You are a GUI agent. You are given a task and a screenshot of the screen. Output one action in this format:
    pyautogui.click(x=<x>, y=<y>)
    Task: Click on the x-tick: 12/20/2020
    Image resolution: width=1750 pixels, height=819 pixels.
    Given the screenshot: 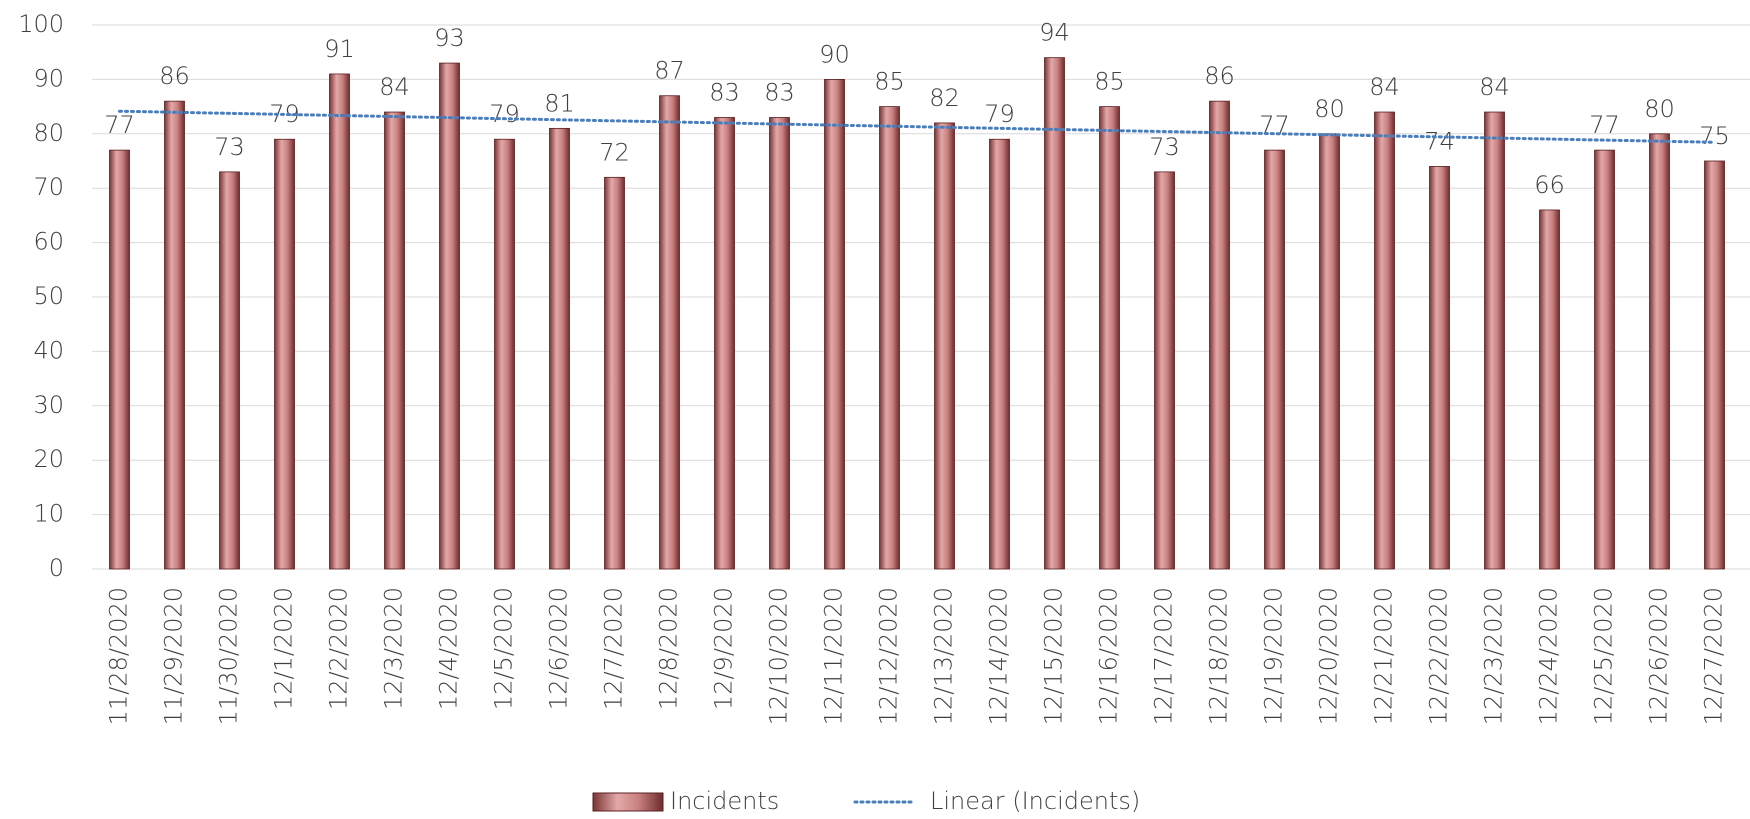 What is the action you would take?
    pyautogui.click(x=1329, y=656)
    